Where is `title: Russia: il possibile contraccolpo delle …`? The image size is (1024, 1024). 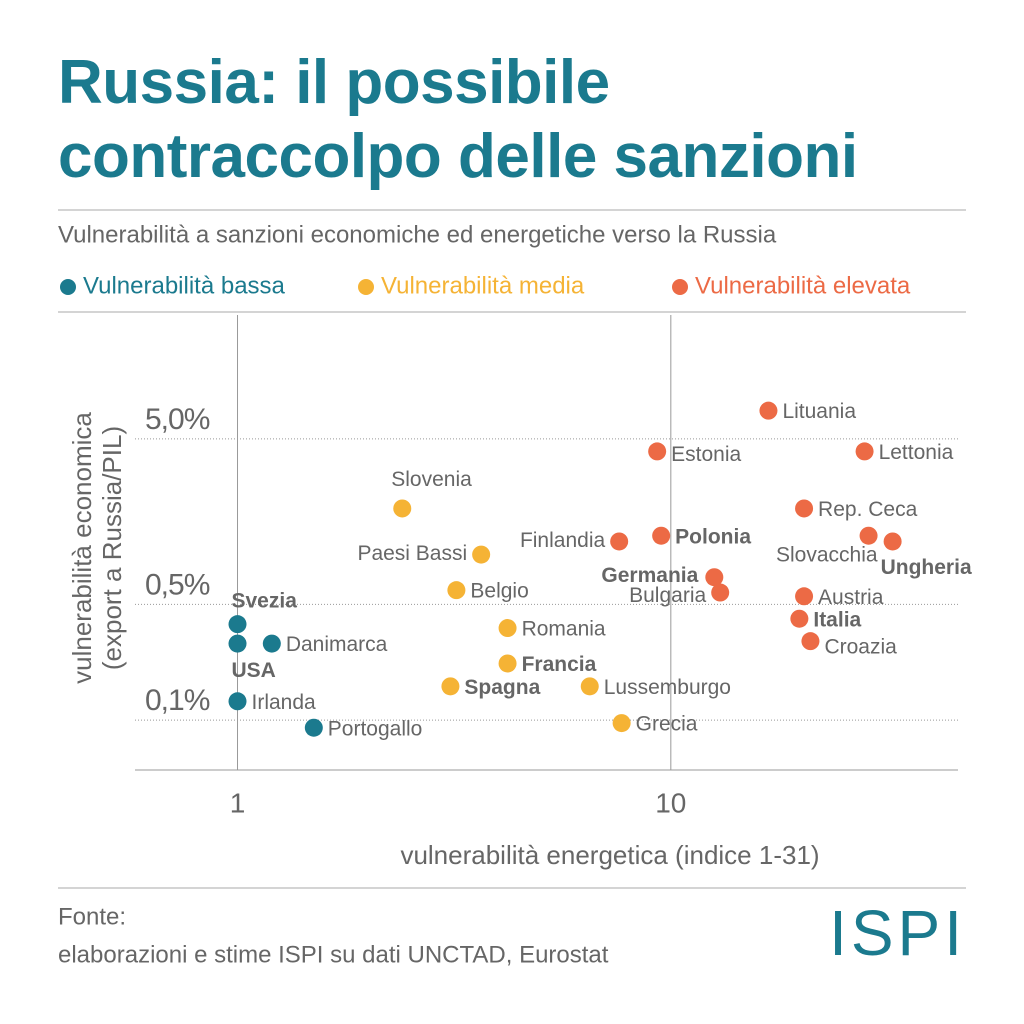
title: Russia: il possibile contraccolpo delle … is located at coordinates (458, 119).